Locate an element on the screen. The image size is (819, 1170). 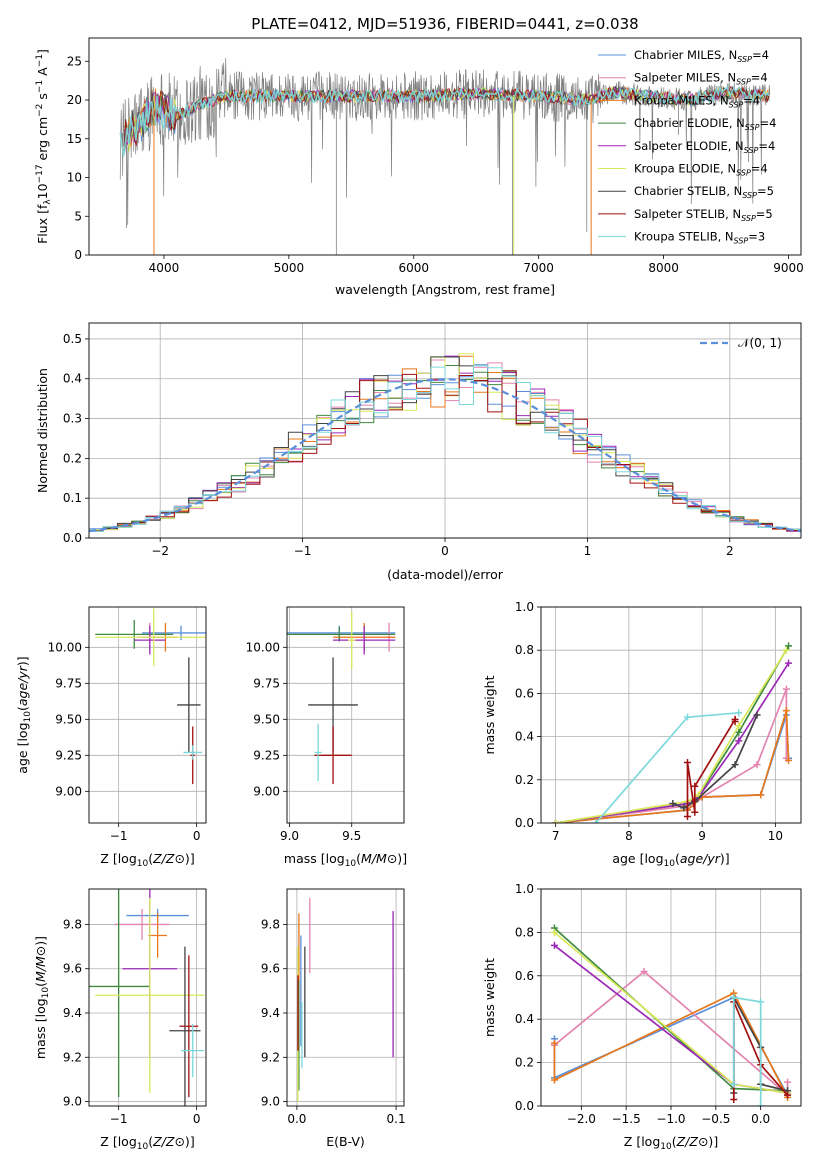
y-tick-label: 15 is located at coordinates (74, 139).